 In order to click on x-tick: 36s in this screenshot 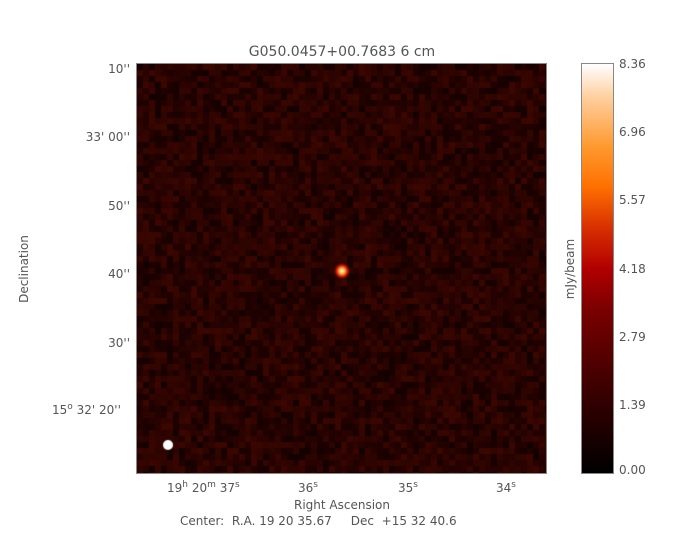, I will do `click(308, 487)`.